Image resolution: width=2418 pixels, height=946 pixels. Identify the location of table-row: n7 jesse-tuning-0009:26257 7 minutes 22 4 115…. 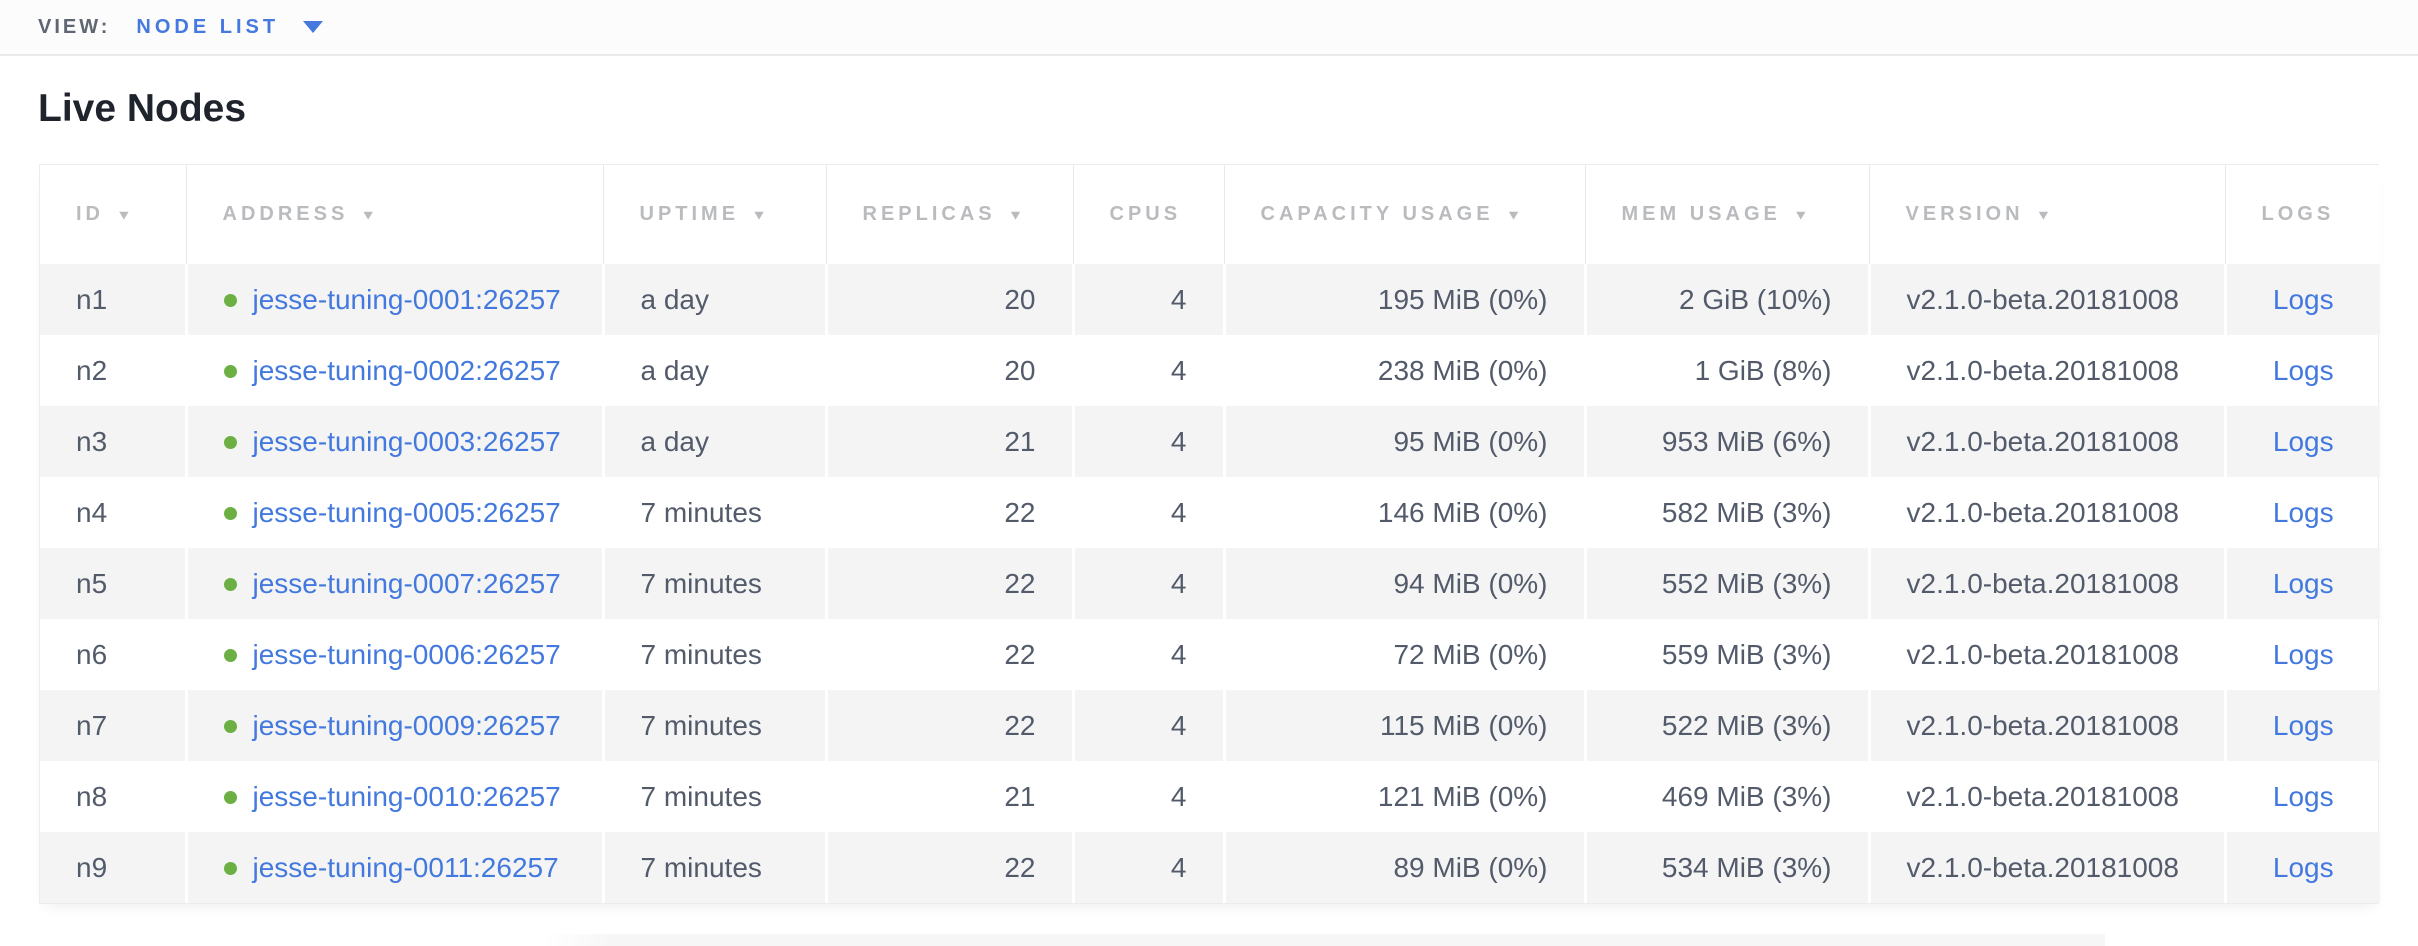
(1210, 725).